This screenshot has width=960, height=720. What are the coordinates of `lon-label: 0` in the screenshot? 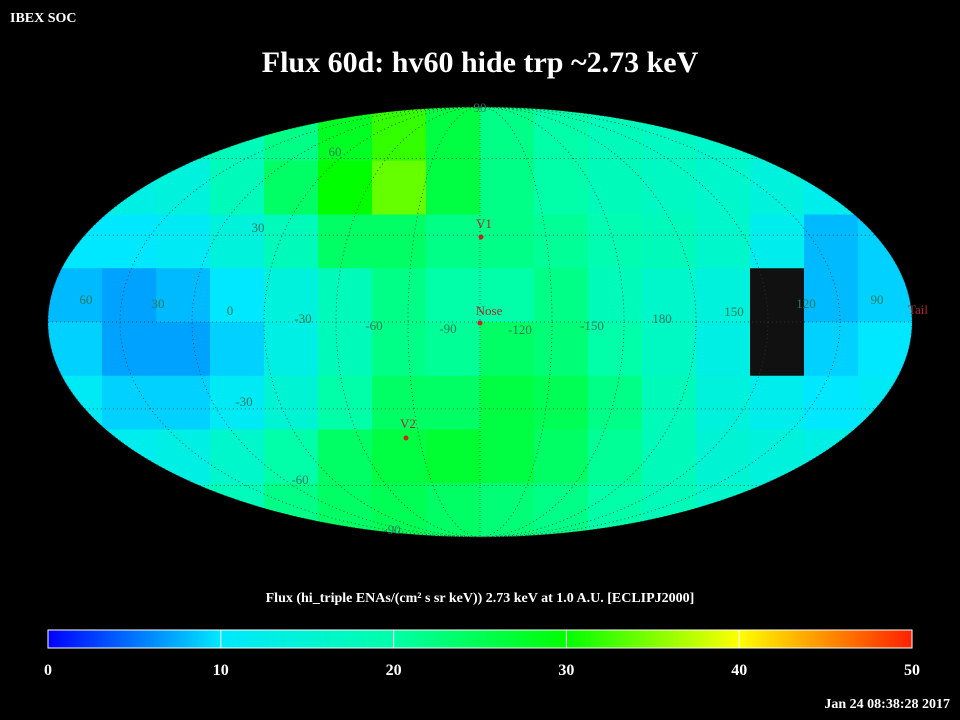 It's located at (230, 310).